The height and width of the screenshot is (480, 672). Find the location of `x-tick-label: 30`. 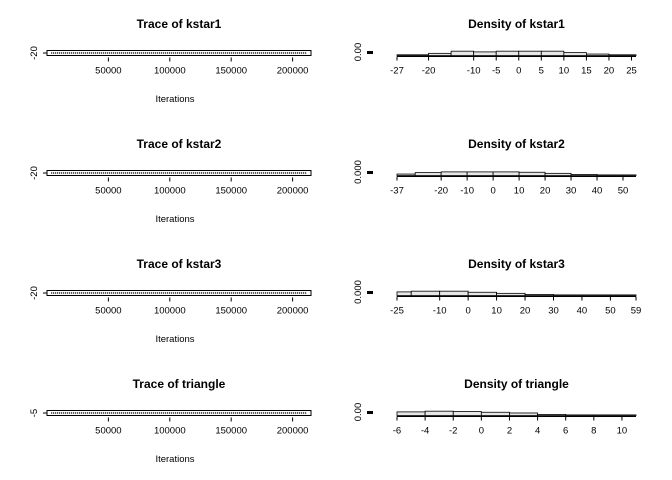

x-tick-label: 30 is located at coordinates (553, 311).